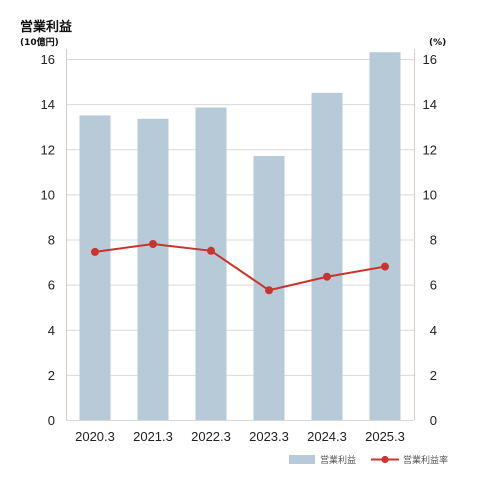 The width and height of the screenshot is (482, 480). What do you see at coordinates (433, 420) in the screenshot?
I see `y-tick-label-right: 0` at bounding box center [433, 420].